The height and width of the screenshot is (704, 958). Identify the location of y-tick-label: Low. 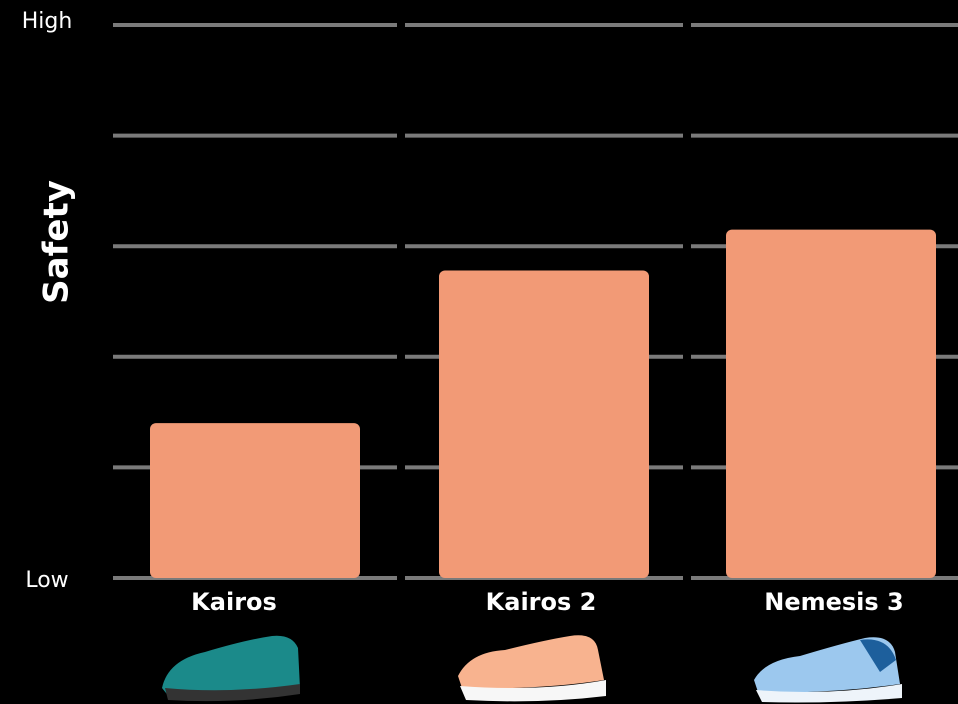
(46, 580).